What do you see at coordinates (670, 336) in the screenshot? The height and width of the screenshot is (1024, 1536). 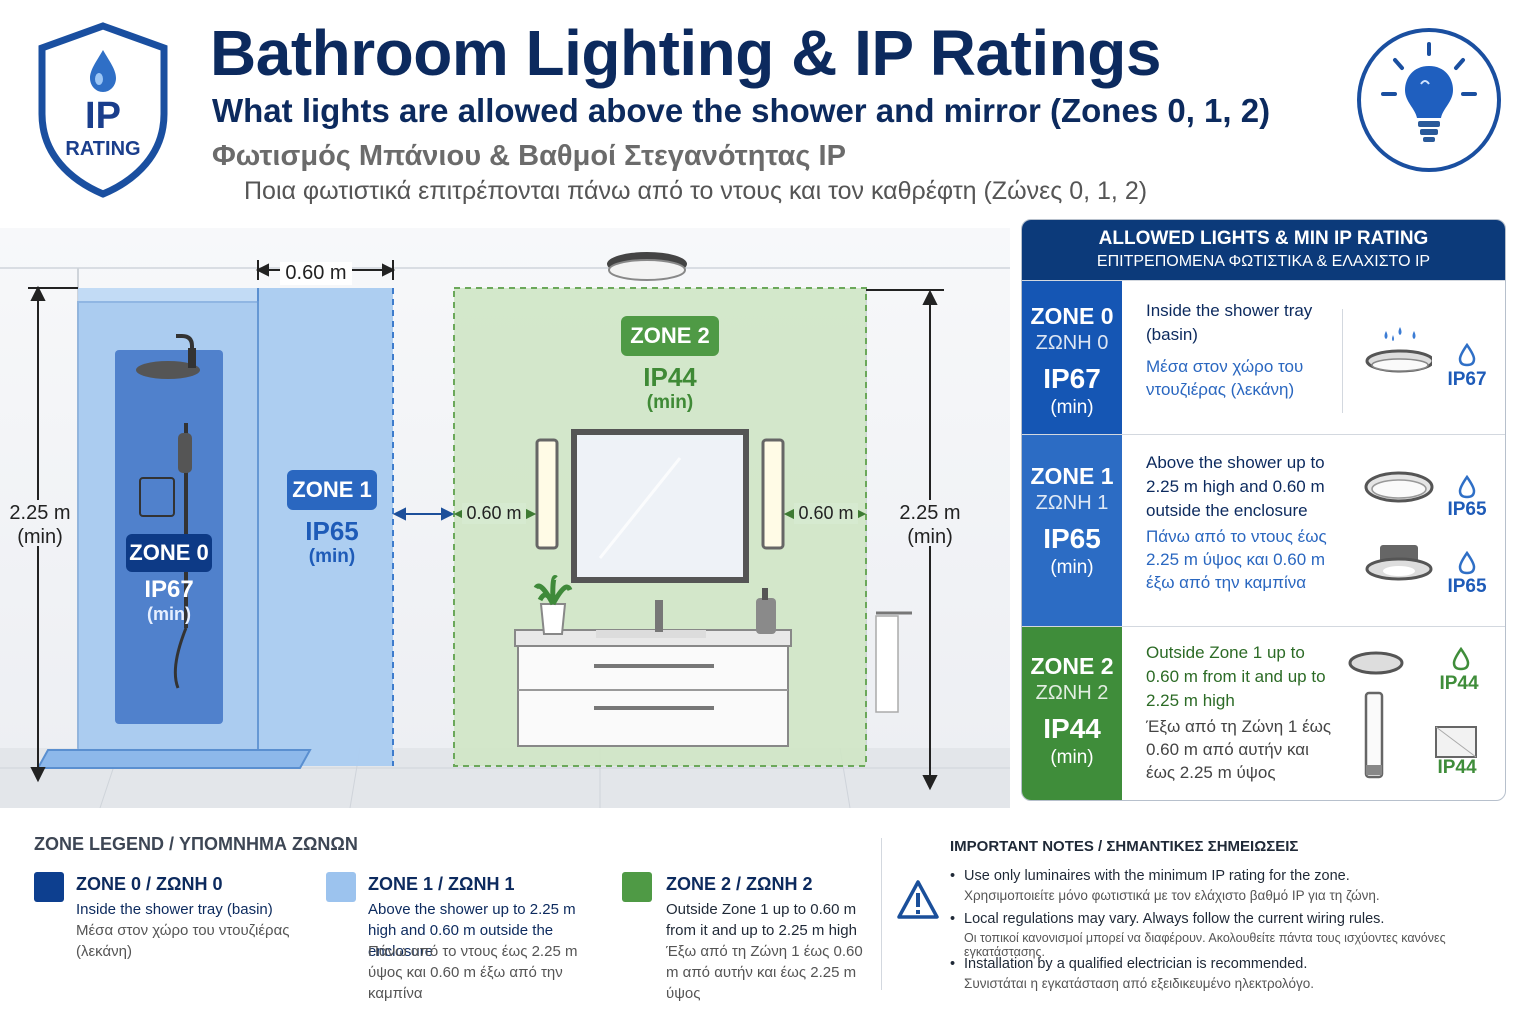 I see `zone2-label: ZONE 2` at bounding box center [670, 336].